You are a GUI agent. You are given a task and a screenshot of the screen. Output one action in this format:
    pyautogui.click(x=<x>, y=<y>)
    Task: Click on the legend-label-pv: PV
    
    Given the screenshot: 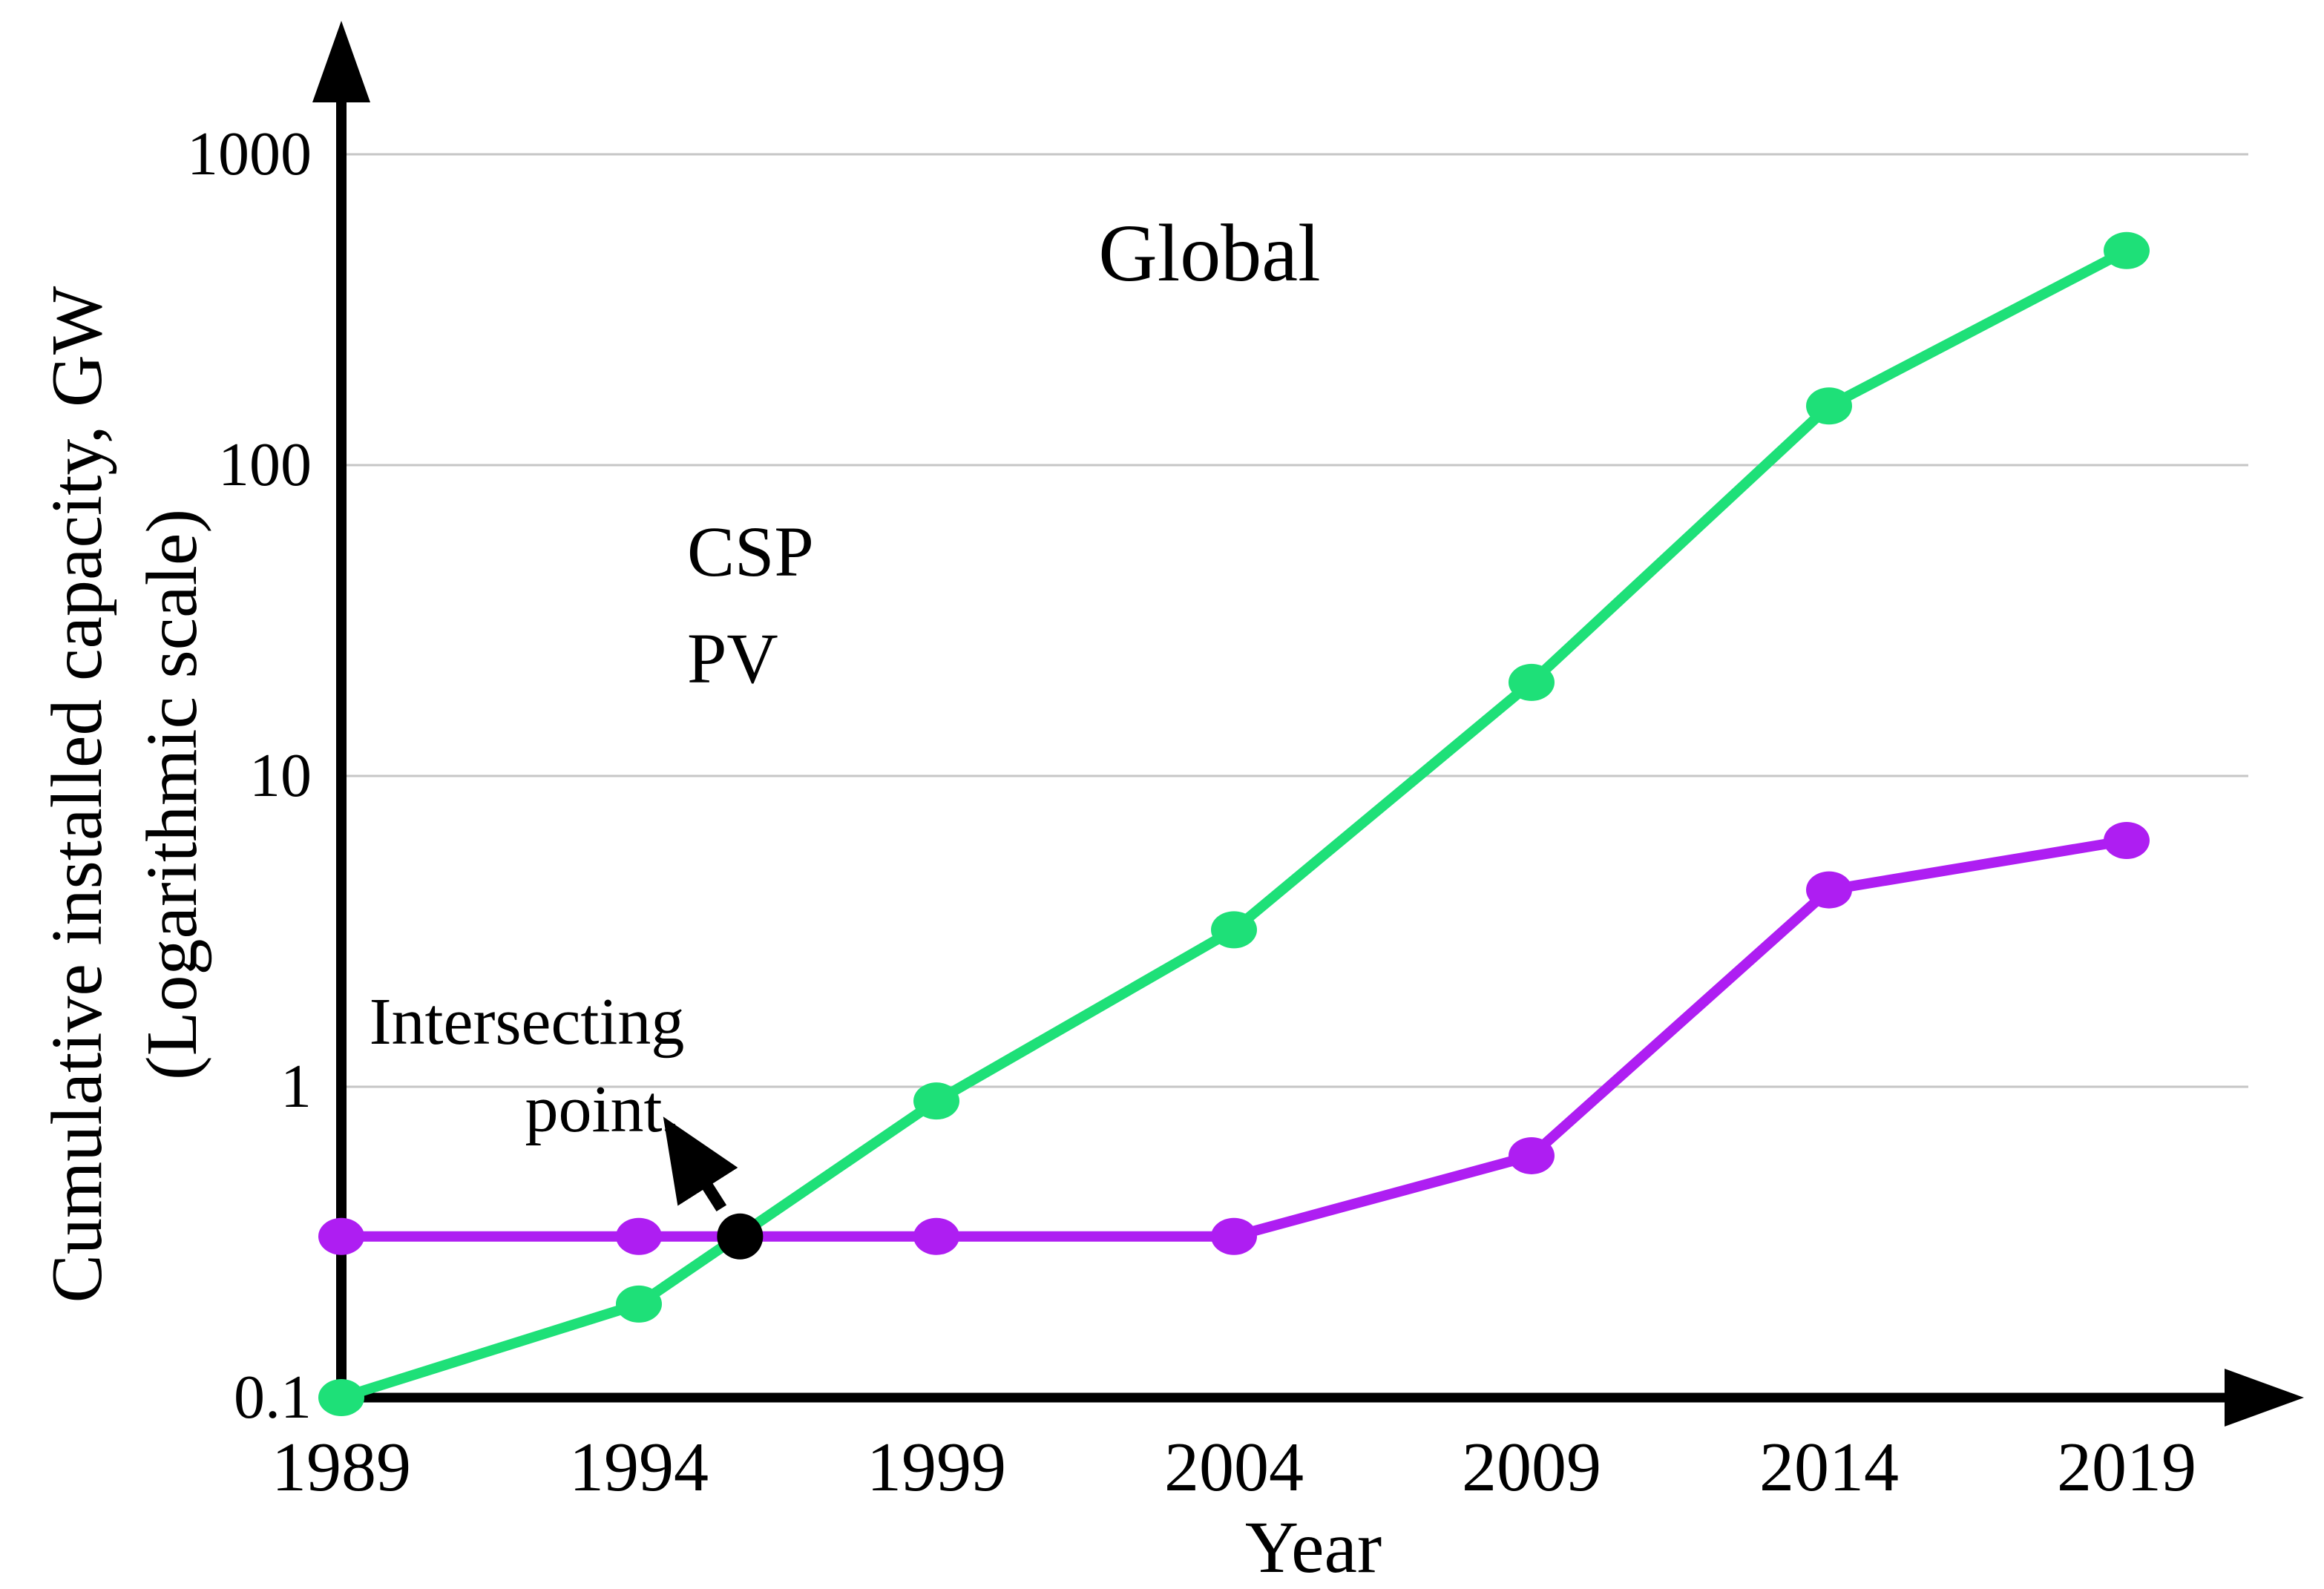 What is the action you would take?
    pyautogui.click(x=732, y=658)
    